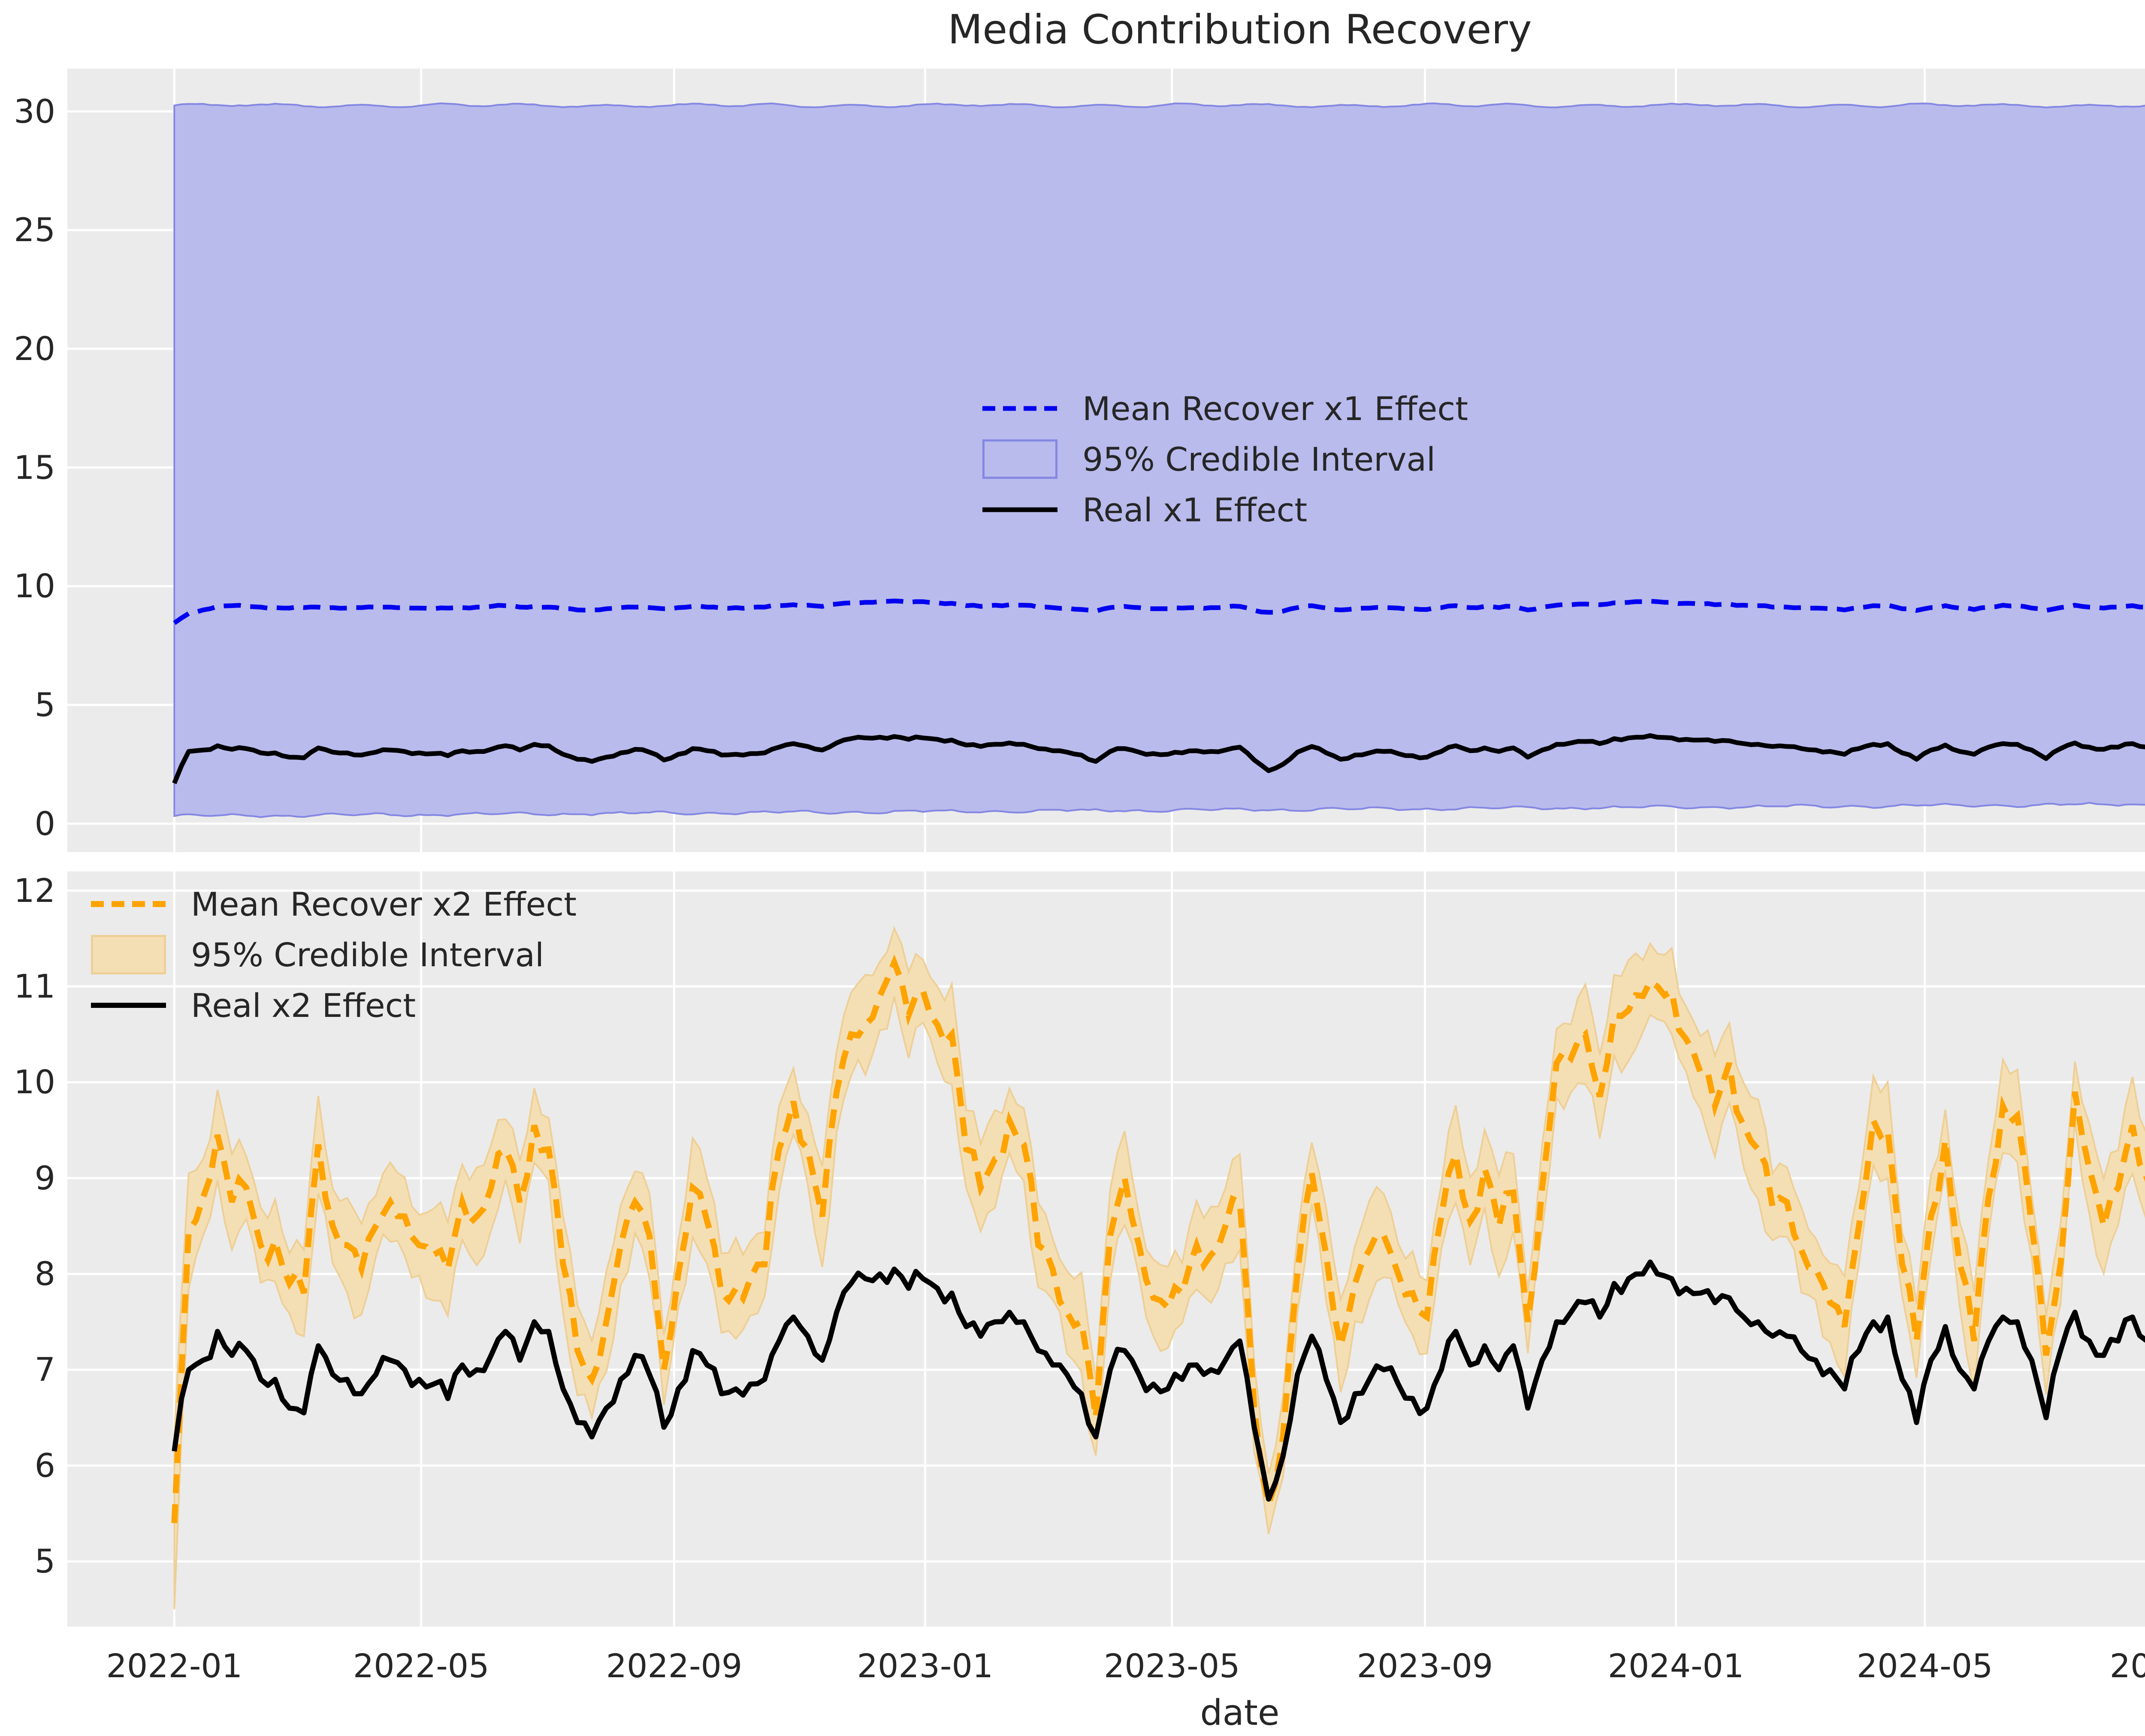  I want to click on dashed-line-swatch-orange, so click(128, 904).